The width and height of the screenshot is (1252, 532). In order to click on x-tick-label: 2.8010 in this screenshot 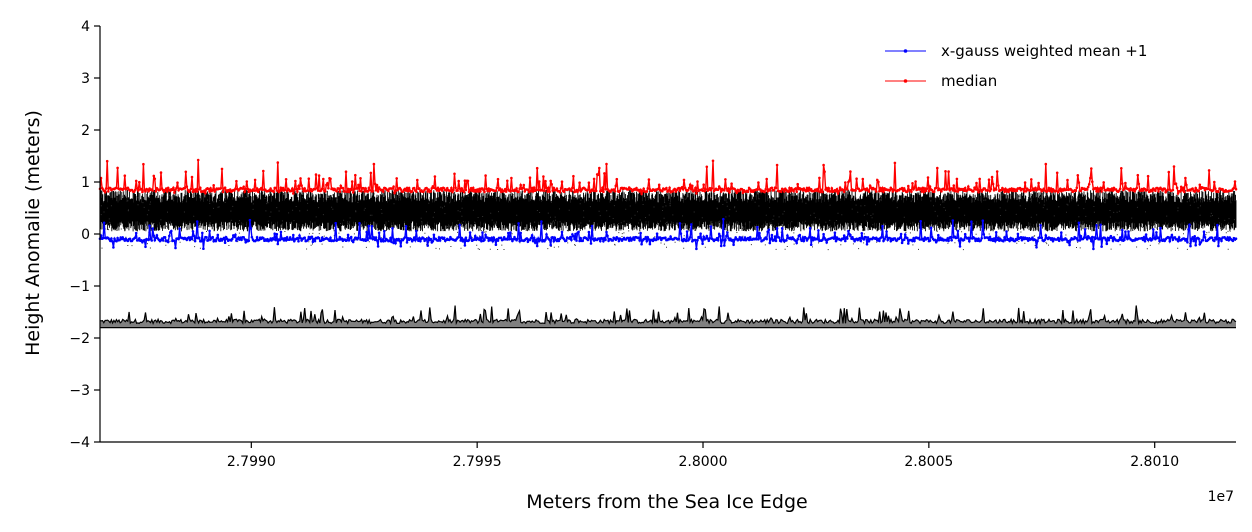, I will do `click(1154, 462)`.